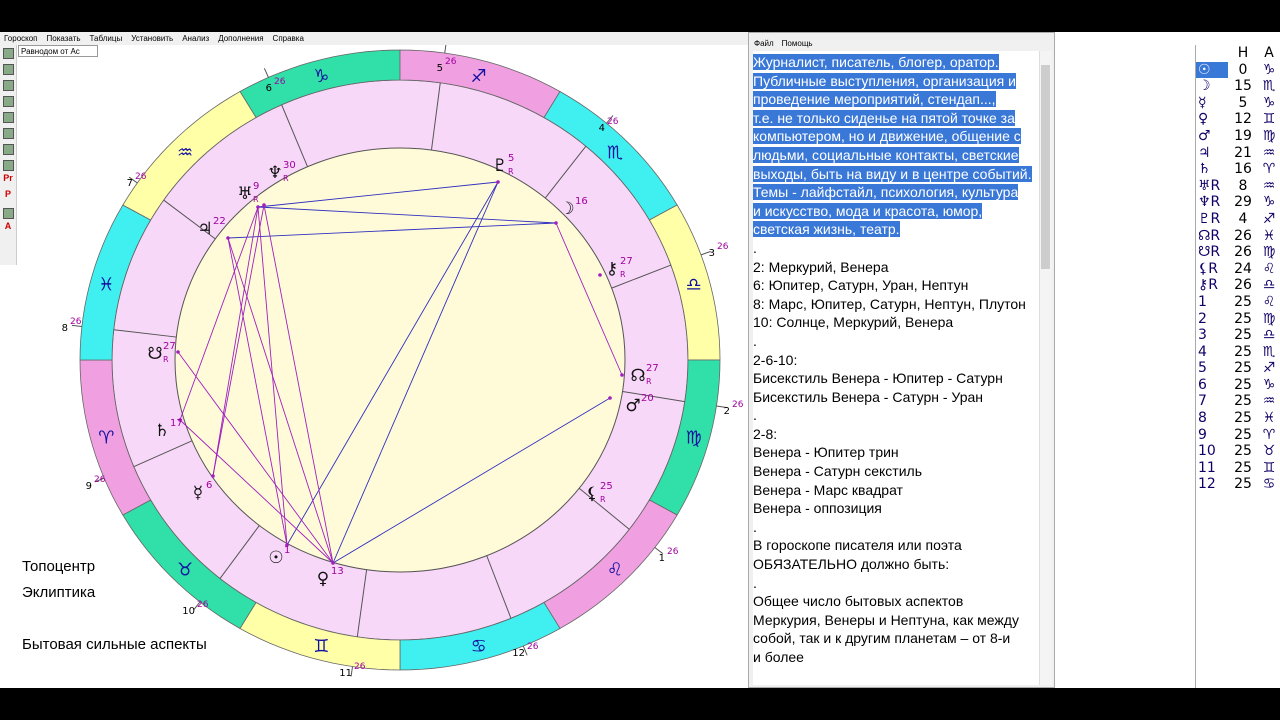 The width and height of the screenshot is (1280, 720). I want to click on house-degree: 26, so click(100, 480).